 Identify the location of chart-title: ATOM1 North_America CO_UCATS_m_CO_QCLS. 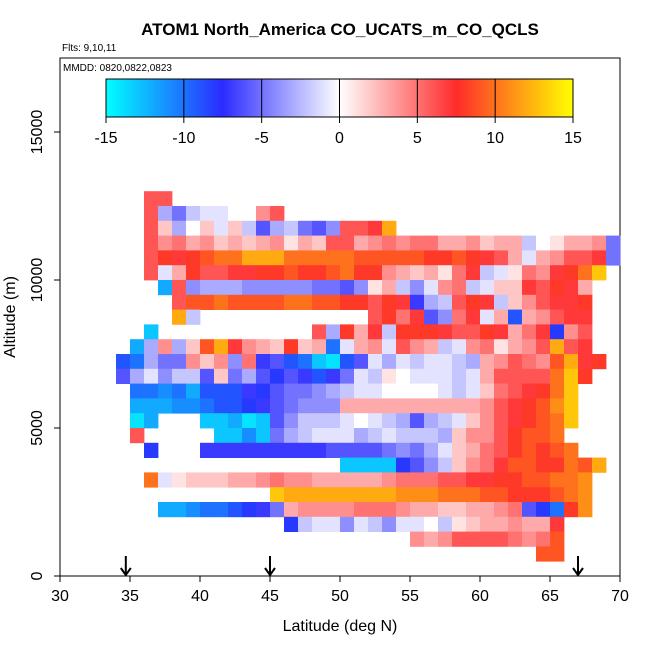
(340, 29).